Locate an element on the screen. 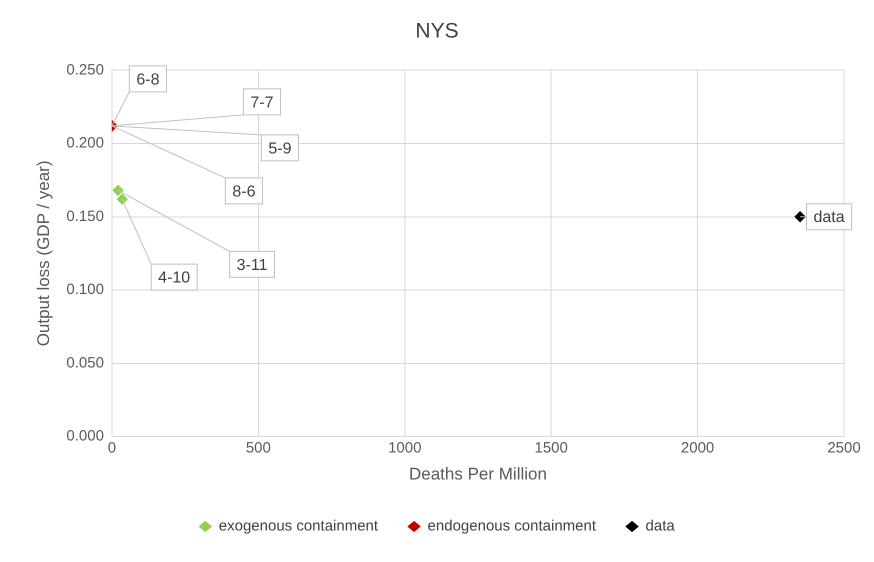 This screenshot has width=874, height=562. y-tick-label: 0.150 is located at coordinates (85, 216).